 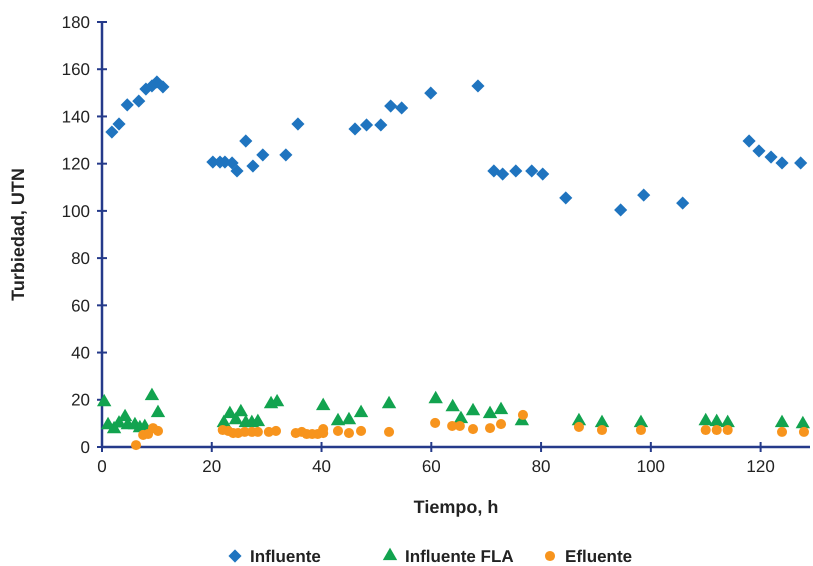 What do you see at coordinates (321, 466) in the screenshot?
I see `x-tick-label: 40` at bounding box center [321, 466].